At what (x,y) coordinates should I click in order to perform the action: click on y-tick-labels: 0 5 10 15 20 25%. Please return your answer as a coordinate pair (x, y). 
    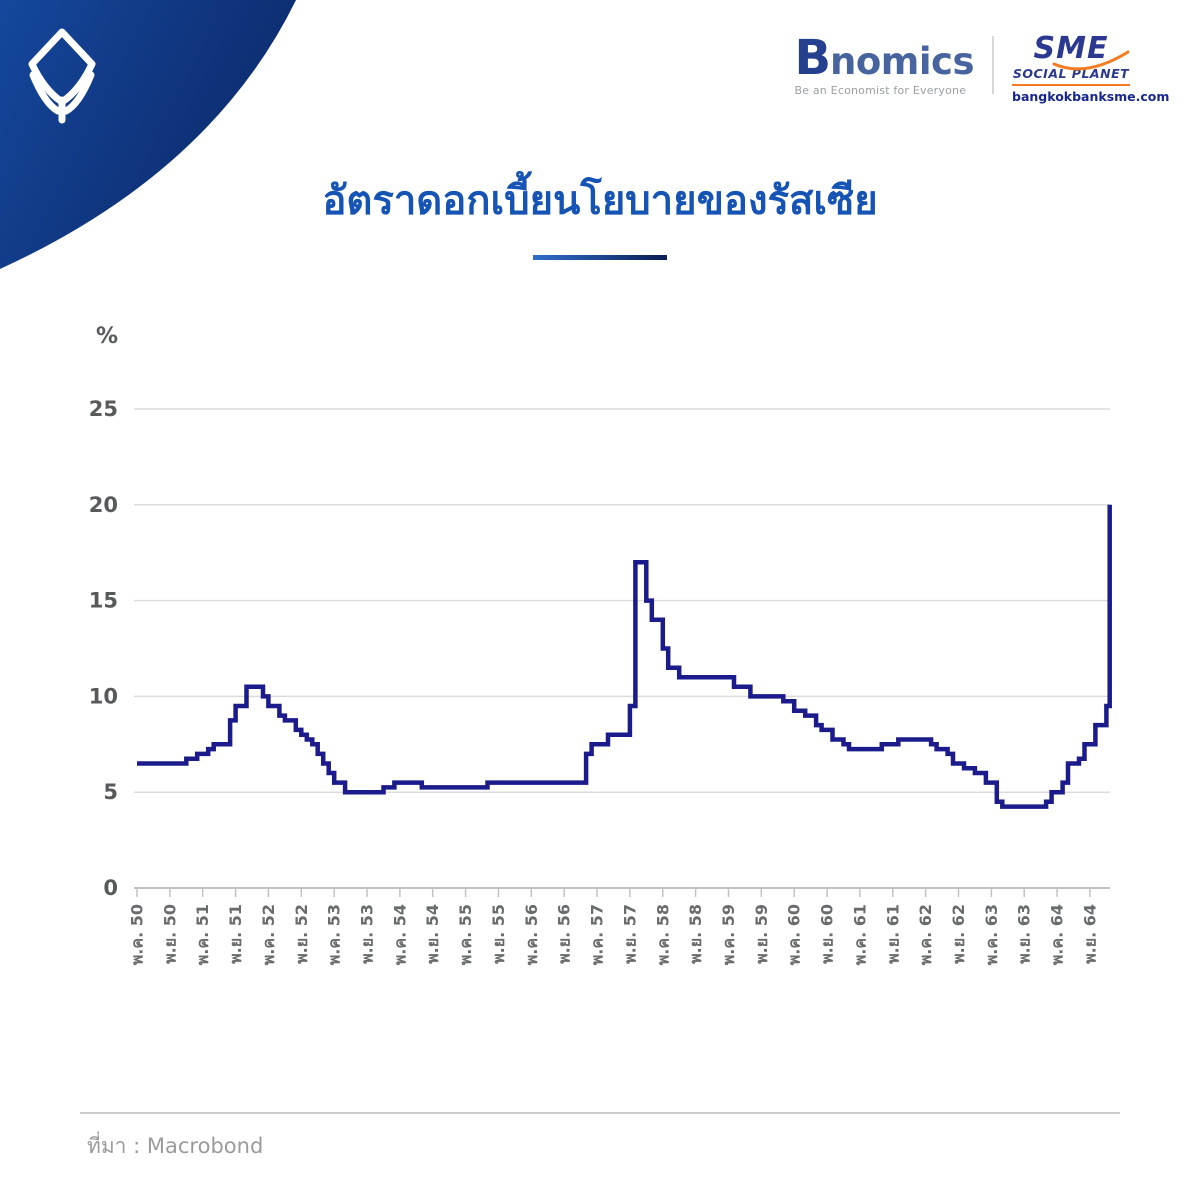
    Looking at the image, I should click on (103, 612).